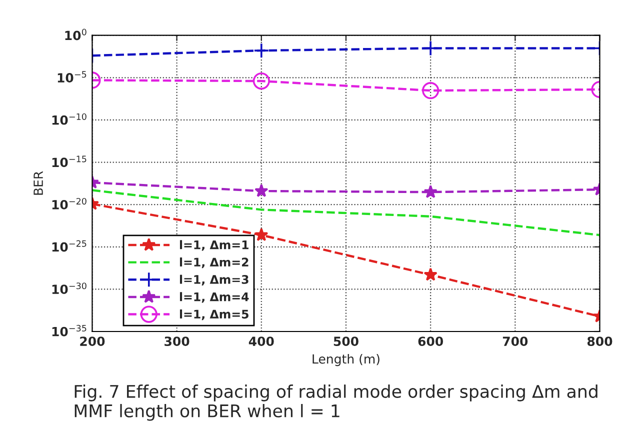  I want to click on x-tick-label: 200, so click(92, 341).